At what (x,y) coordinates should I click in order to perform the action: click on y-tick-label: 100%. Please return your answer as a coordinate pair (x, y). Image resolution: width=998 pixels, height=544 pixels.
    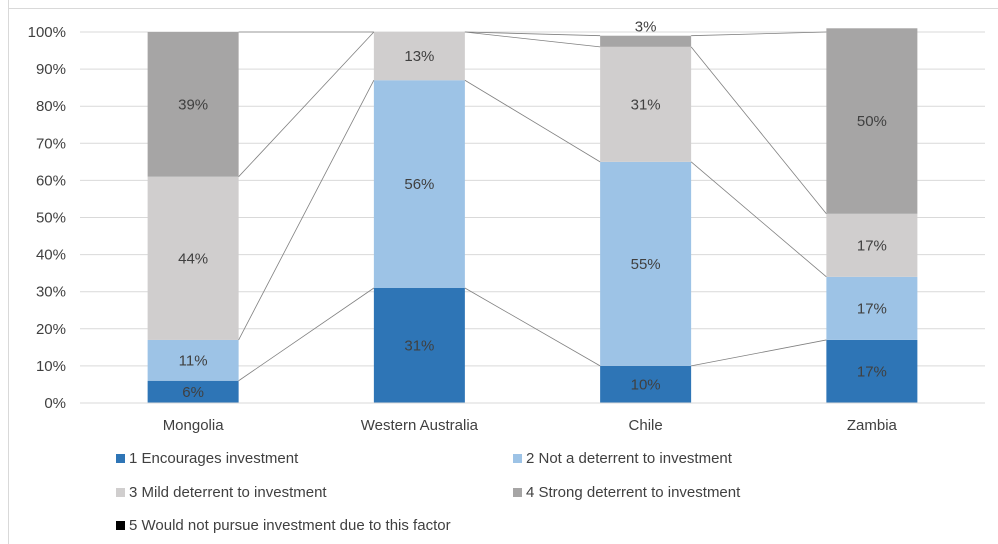
    Looking at the image, I should click on (47, 32).